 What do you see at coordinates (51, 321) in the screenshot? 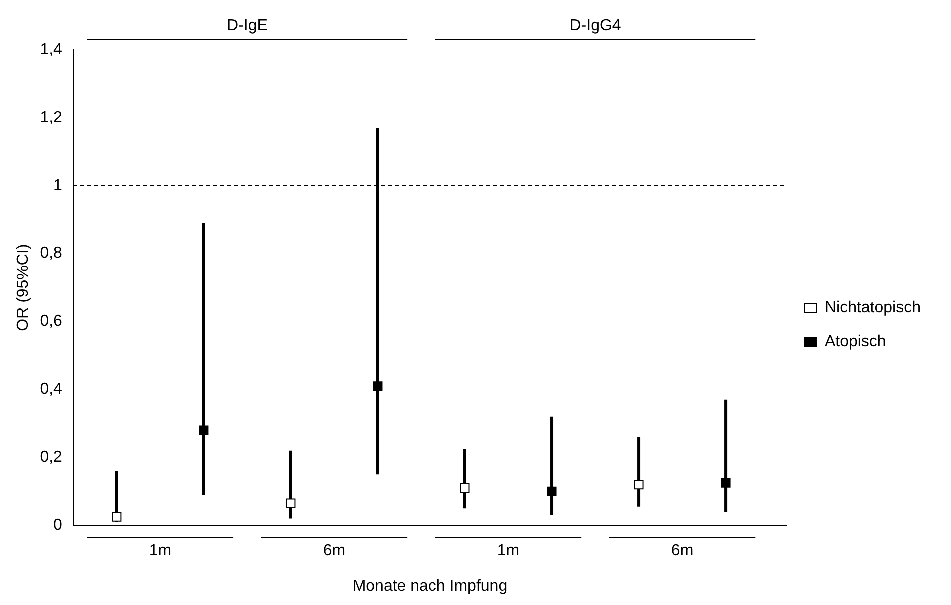
I see `y-tick-label: 0,6` at bounding box center [51, 321].